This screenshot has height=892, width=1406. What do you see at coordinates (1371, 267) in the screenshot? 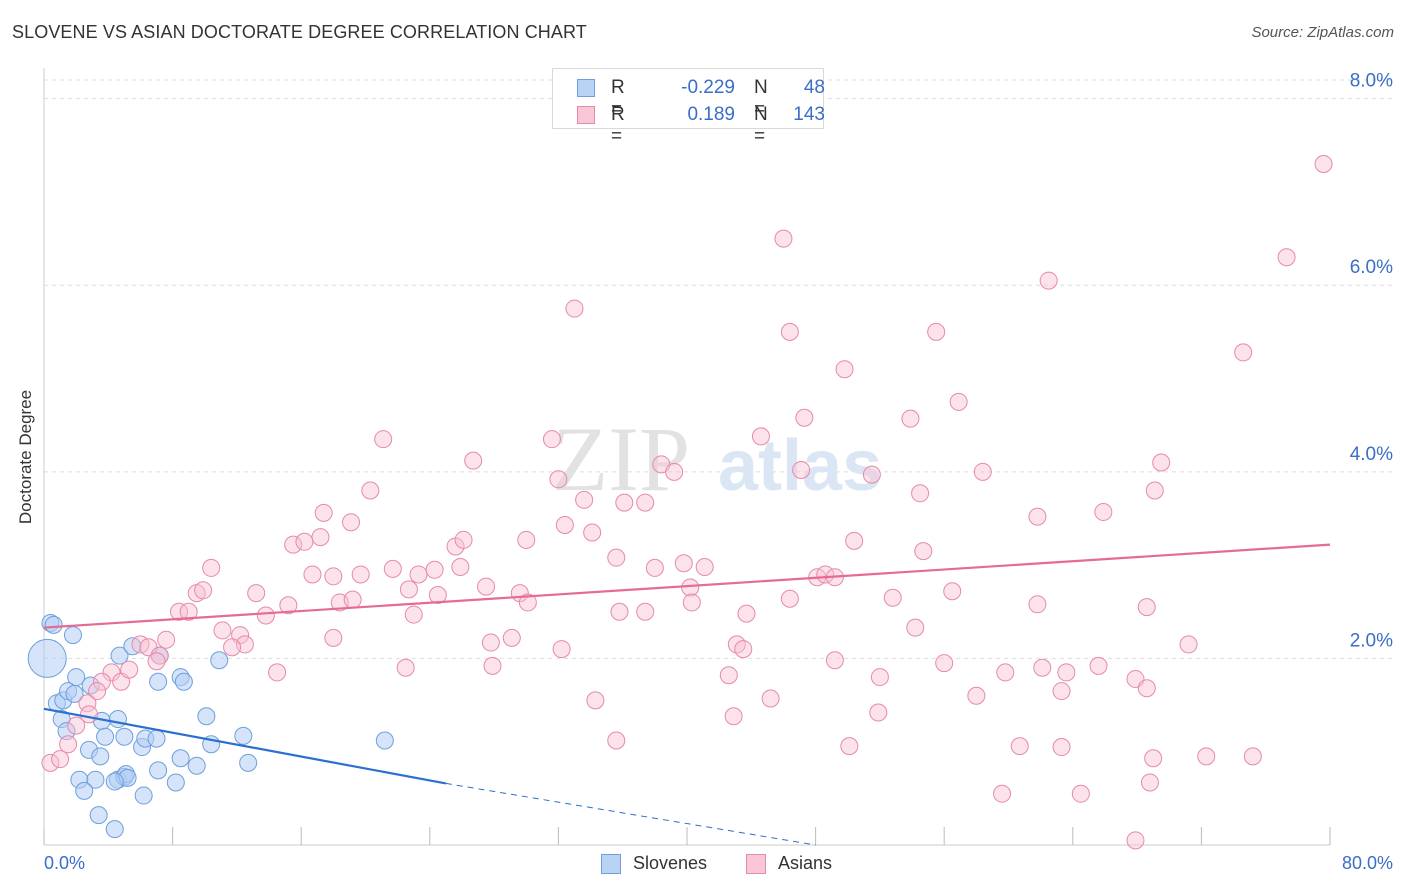
I see `y-tick-label: 6.0%` at bounding box center [1371, 267].